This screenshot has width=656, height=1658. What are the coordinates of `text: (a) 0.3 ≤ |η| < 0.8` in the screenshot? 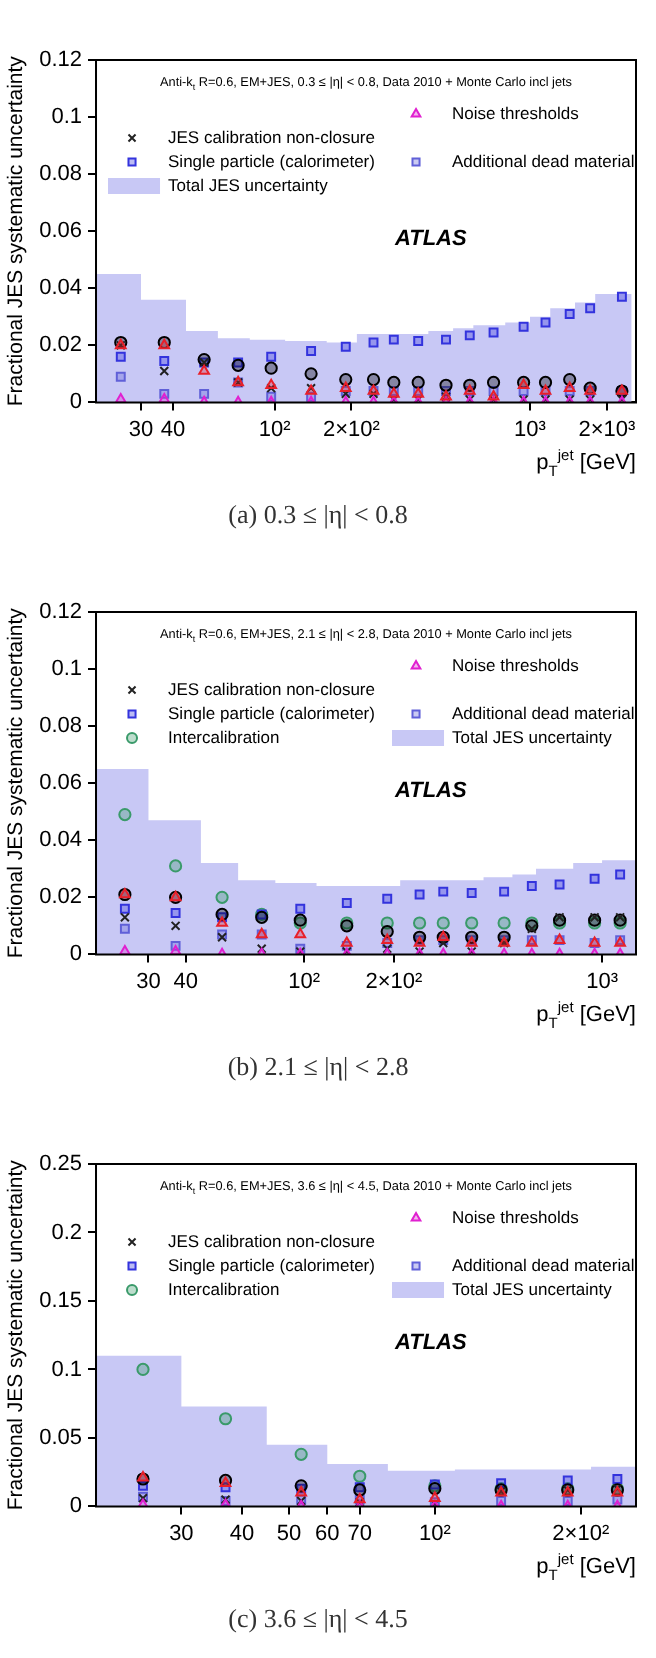 It's located at (318, 514).